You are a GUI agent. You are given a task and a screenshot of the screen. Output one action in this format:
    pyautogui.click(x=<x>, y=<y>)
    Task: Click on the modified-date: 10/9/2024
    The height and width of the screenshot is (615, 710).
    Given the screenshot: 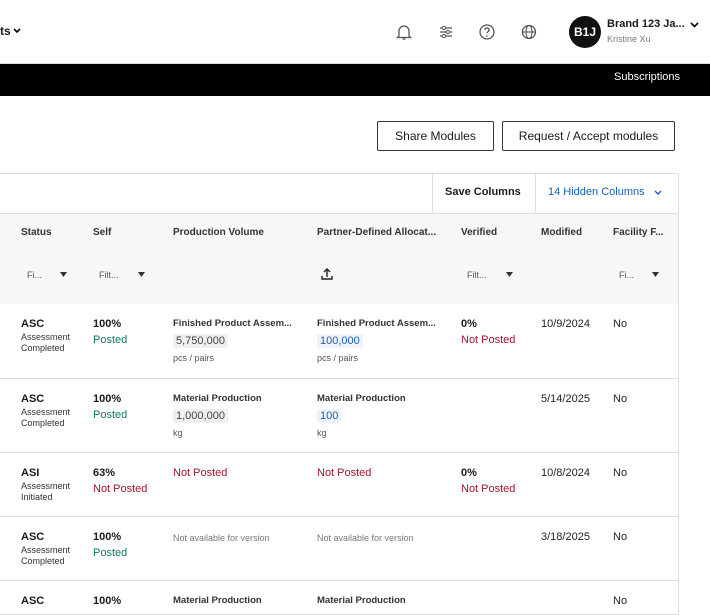 What is the action you would take?
    pyautogui.click(x=565, y=324)
    